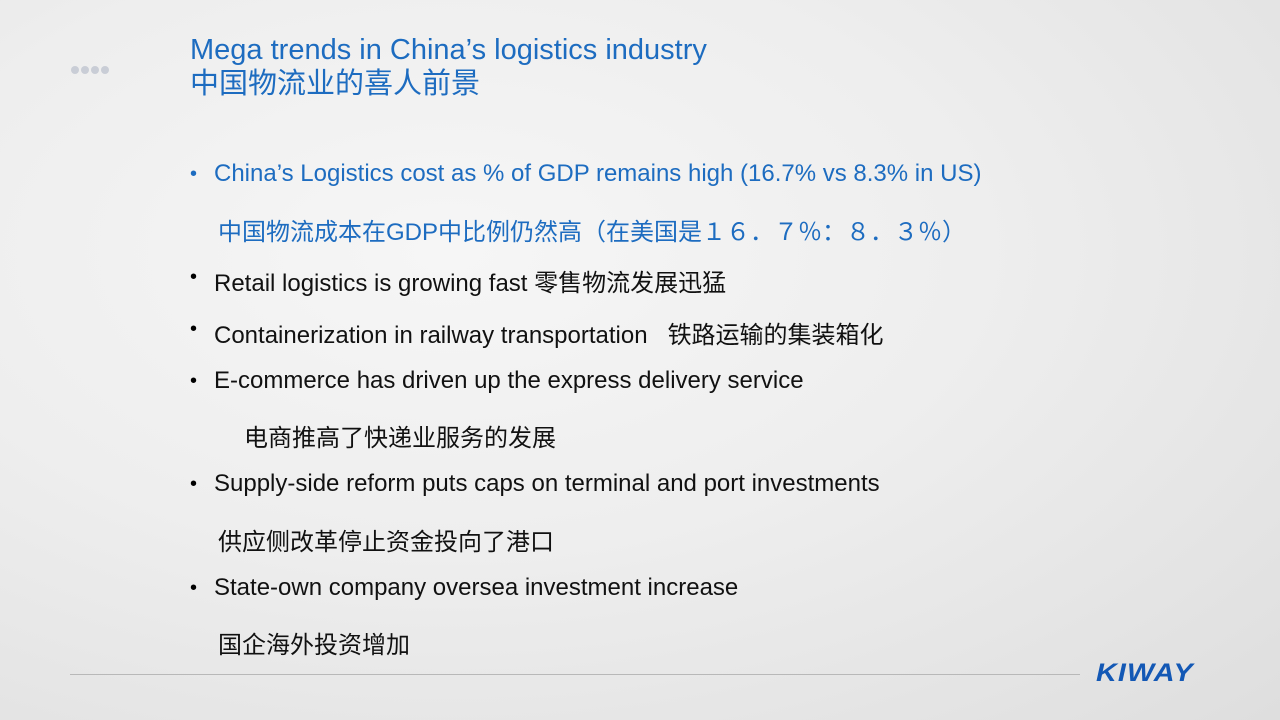 The width and height of the screenshot is (1280, 720). What do you see at coordinates (575, 674) in the screenshot?
I see `footer-divider` at bounding box center [575, 674].